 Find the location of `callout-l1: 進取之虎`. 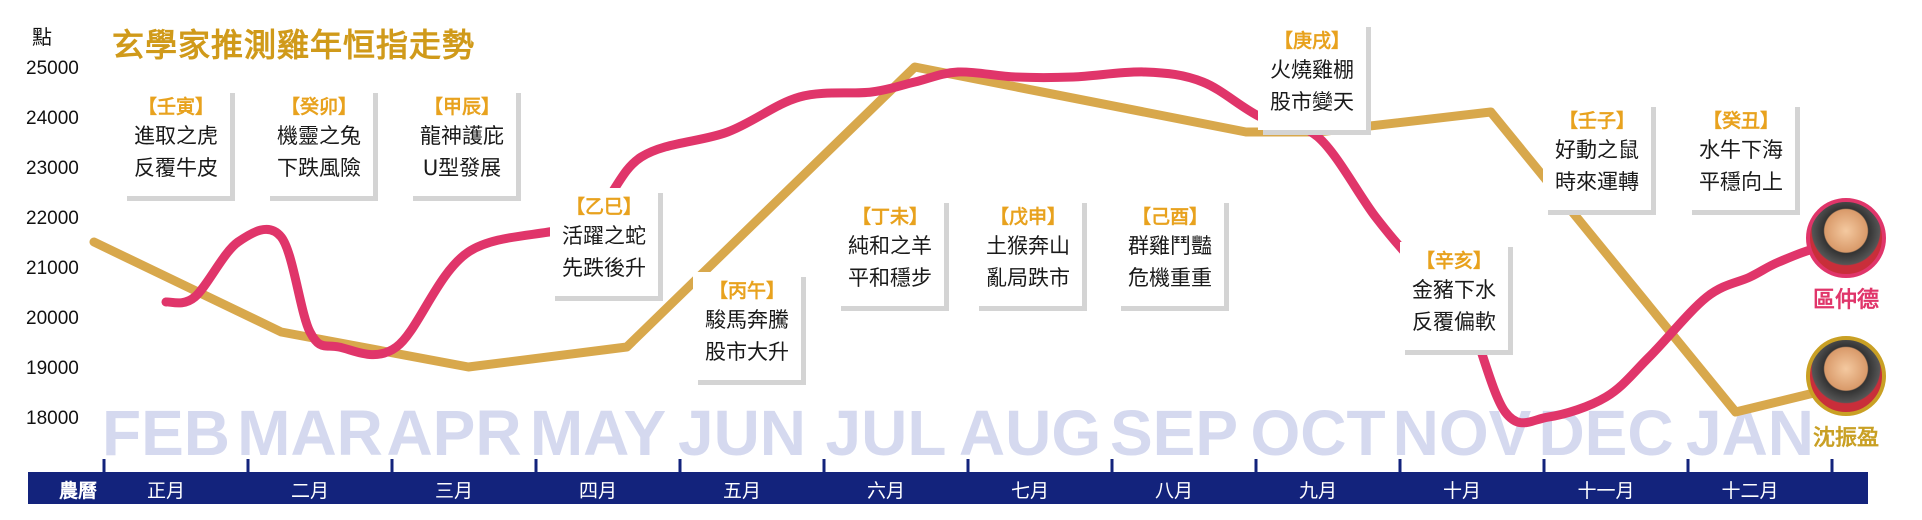

callout-l1: 進取之虎 is located at coordinates (176, 136).